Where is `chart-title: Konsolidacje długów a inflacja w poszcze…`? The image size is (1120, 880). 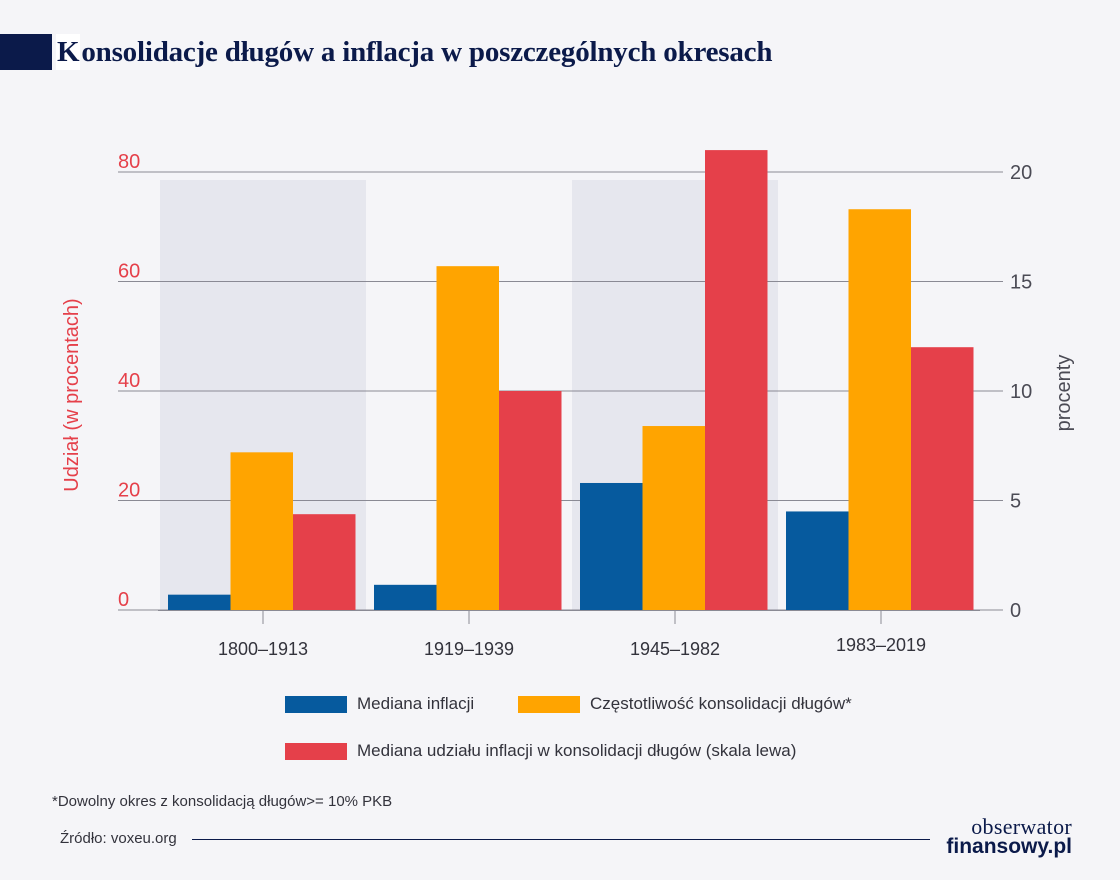 chart-title: Konsolidacje długów a inflacja w poszcze… is located at coordinates (414, 52).